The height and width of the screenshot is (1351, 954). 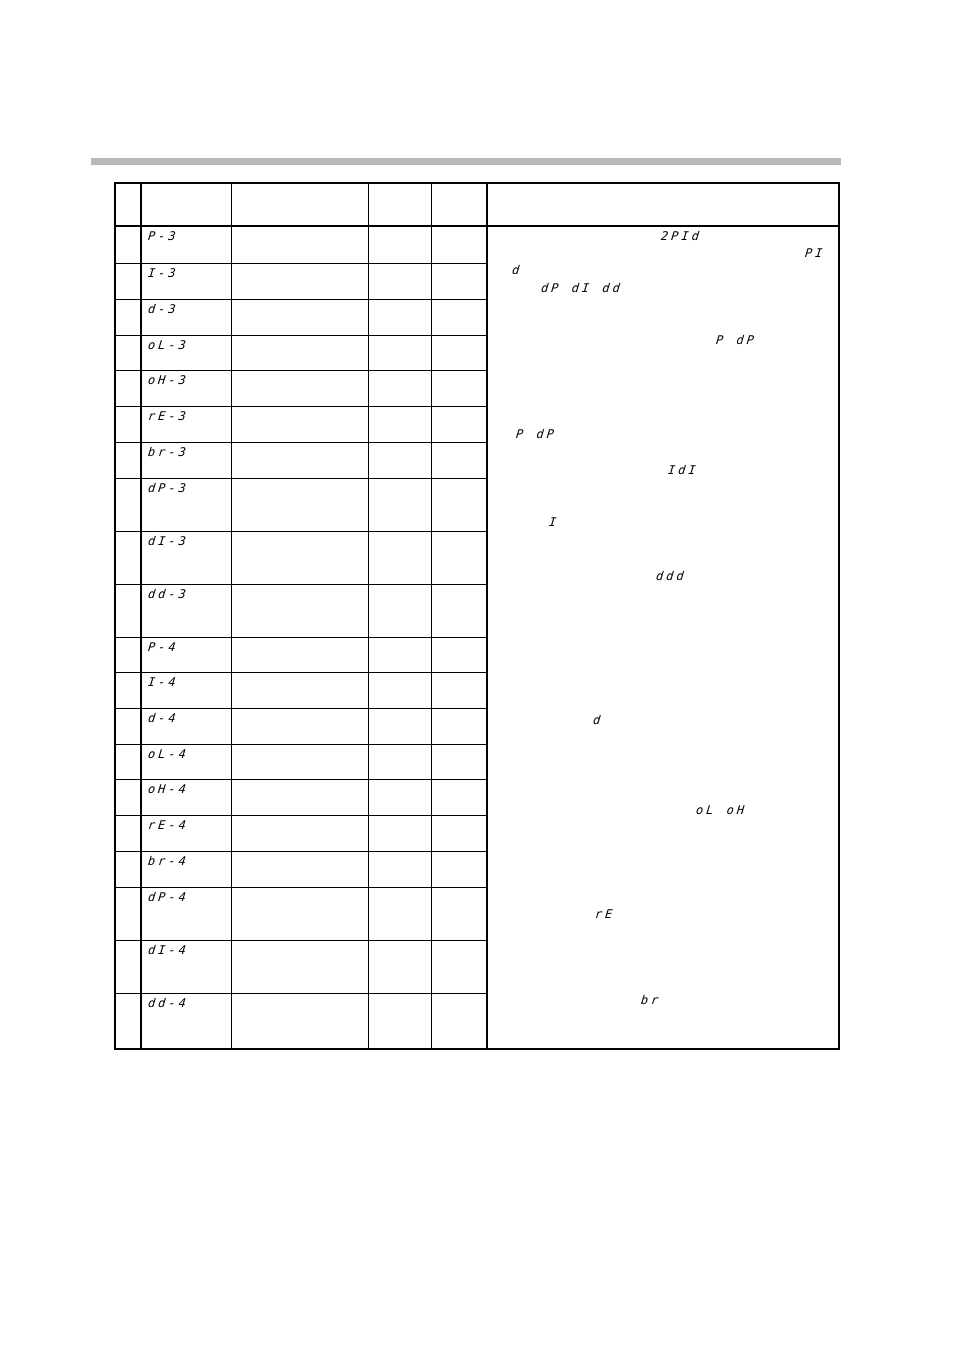 What do you see at coordinates (168, 789) in the screenshot?
I see `parameter-code: oH-4` at bounding box center [168, 789].